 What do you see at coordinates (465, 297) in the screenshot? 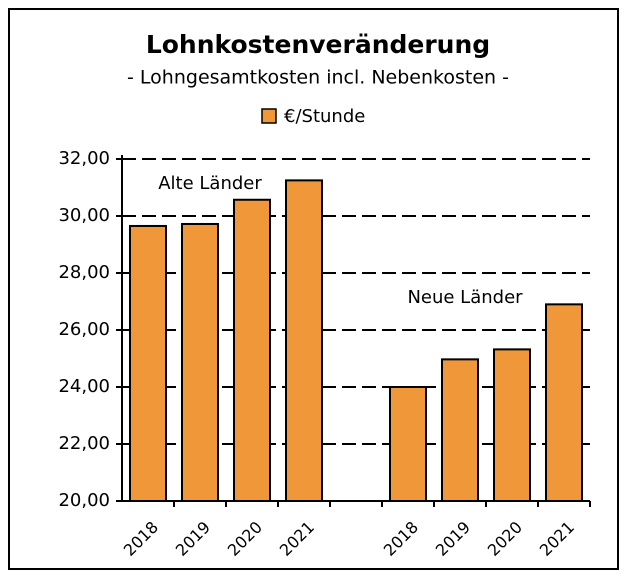
I see `annotation: Neue Länder` at bounding box center [465, 297].